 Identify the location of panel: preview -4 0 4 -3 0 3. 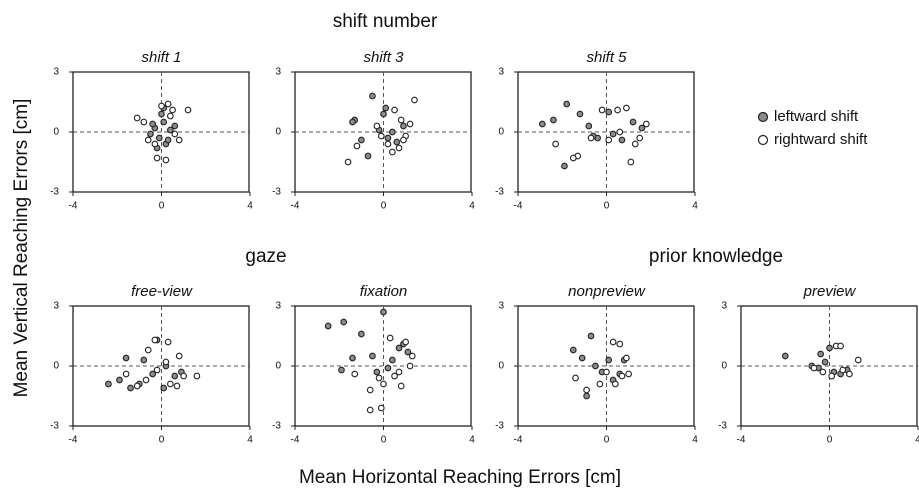
(818, 364).